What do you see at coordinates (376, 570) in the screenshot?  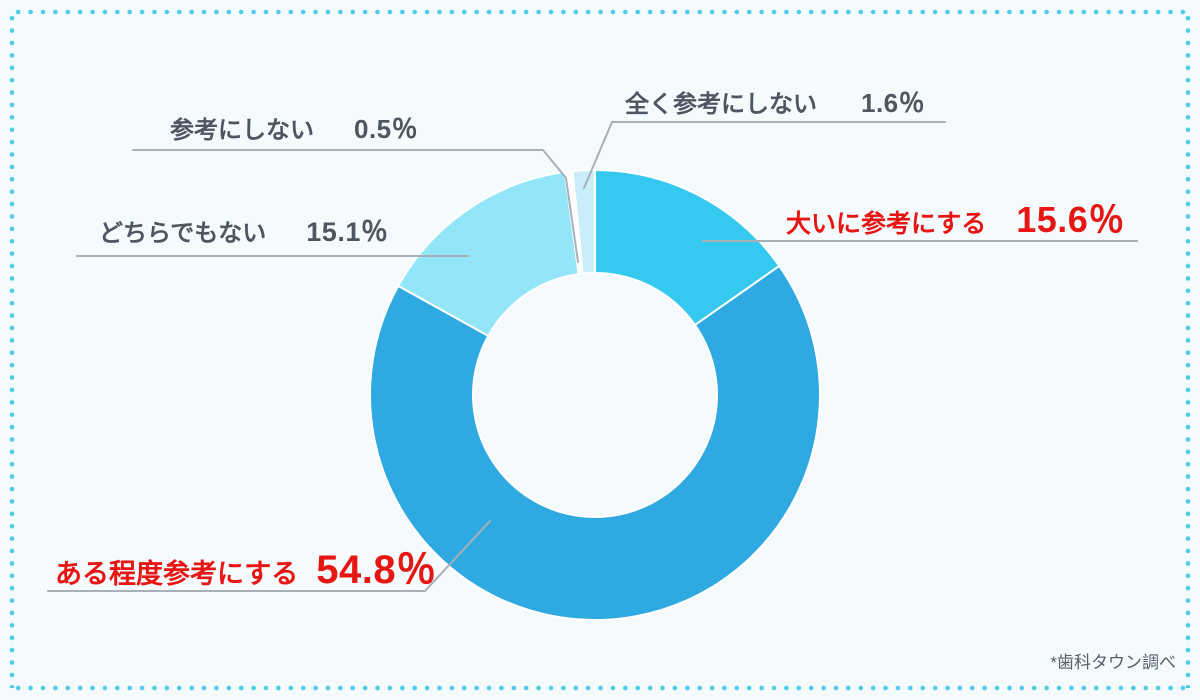 I see `segment-value: 54.8％` at bounding box center [376, 570].